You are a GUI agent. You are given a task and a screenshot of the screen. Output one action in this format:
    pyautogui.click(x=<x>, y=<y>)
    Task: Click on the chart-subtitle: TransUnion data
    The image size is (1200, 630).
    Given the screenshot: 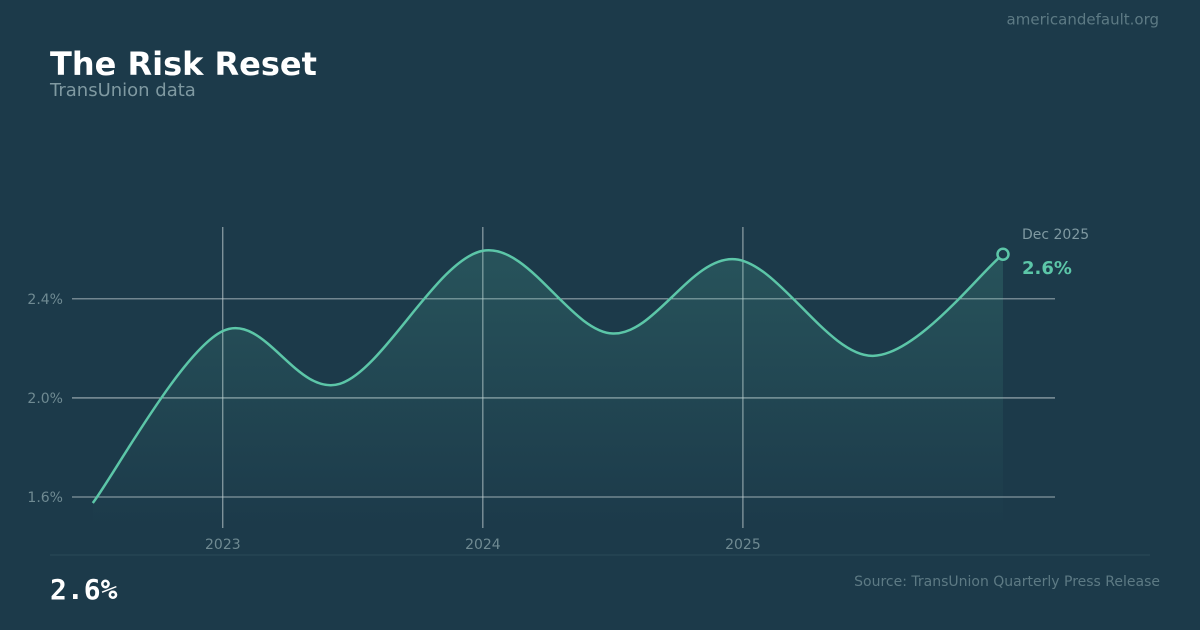 What is the action you would take?
    pyautogui.click(x=122, y=90)
    